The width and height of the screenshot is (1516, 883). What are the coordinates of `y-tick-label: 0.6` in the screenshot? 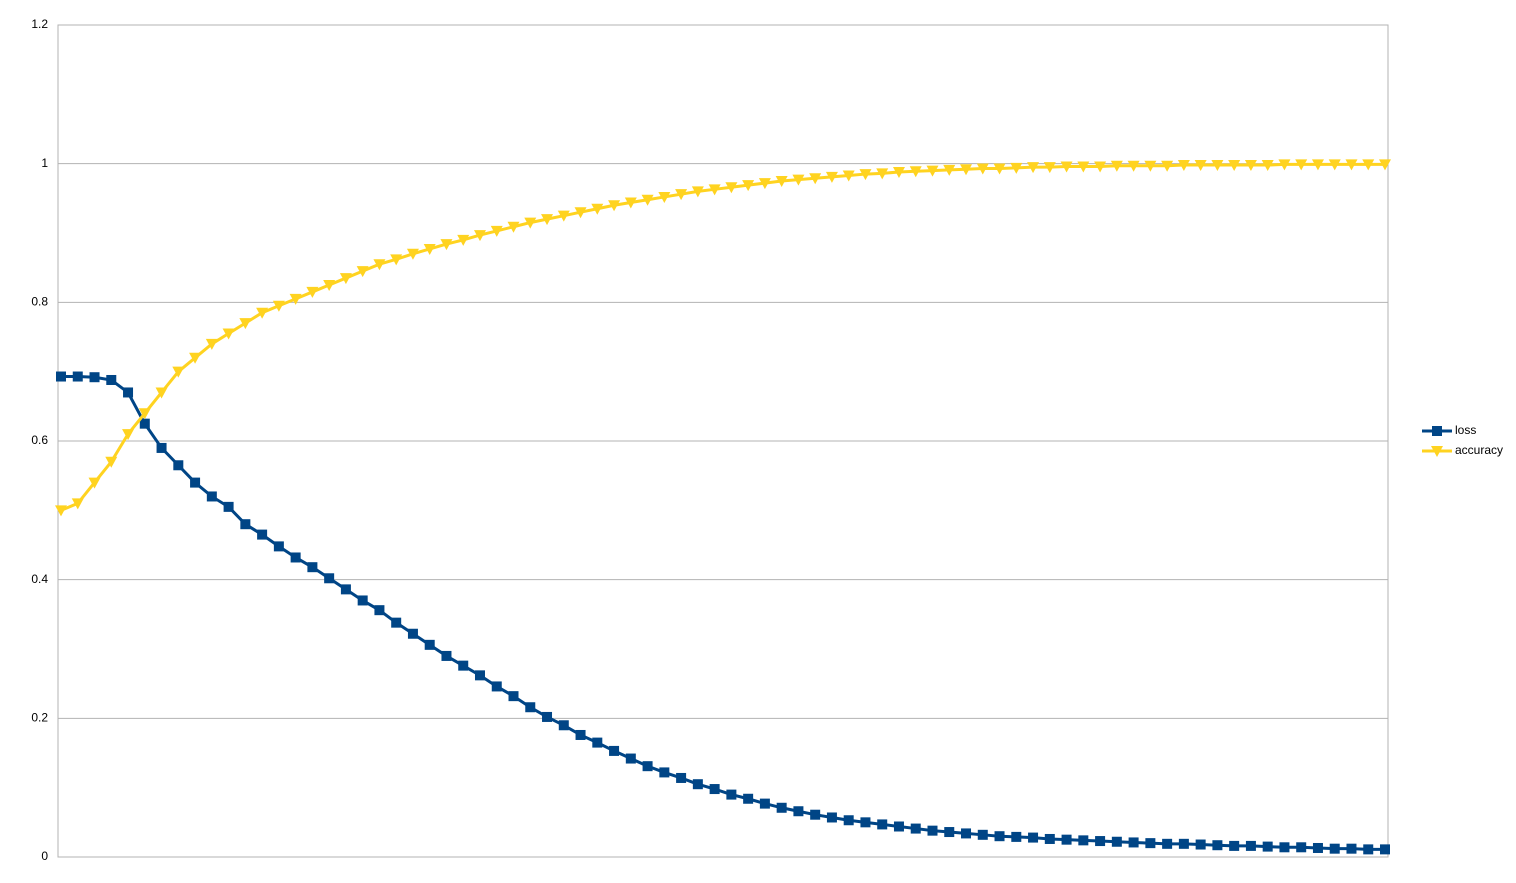 It's located at (39, 440).